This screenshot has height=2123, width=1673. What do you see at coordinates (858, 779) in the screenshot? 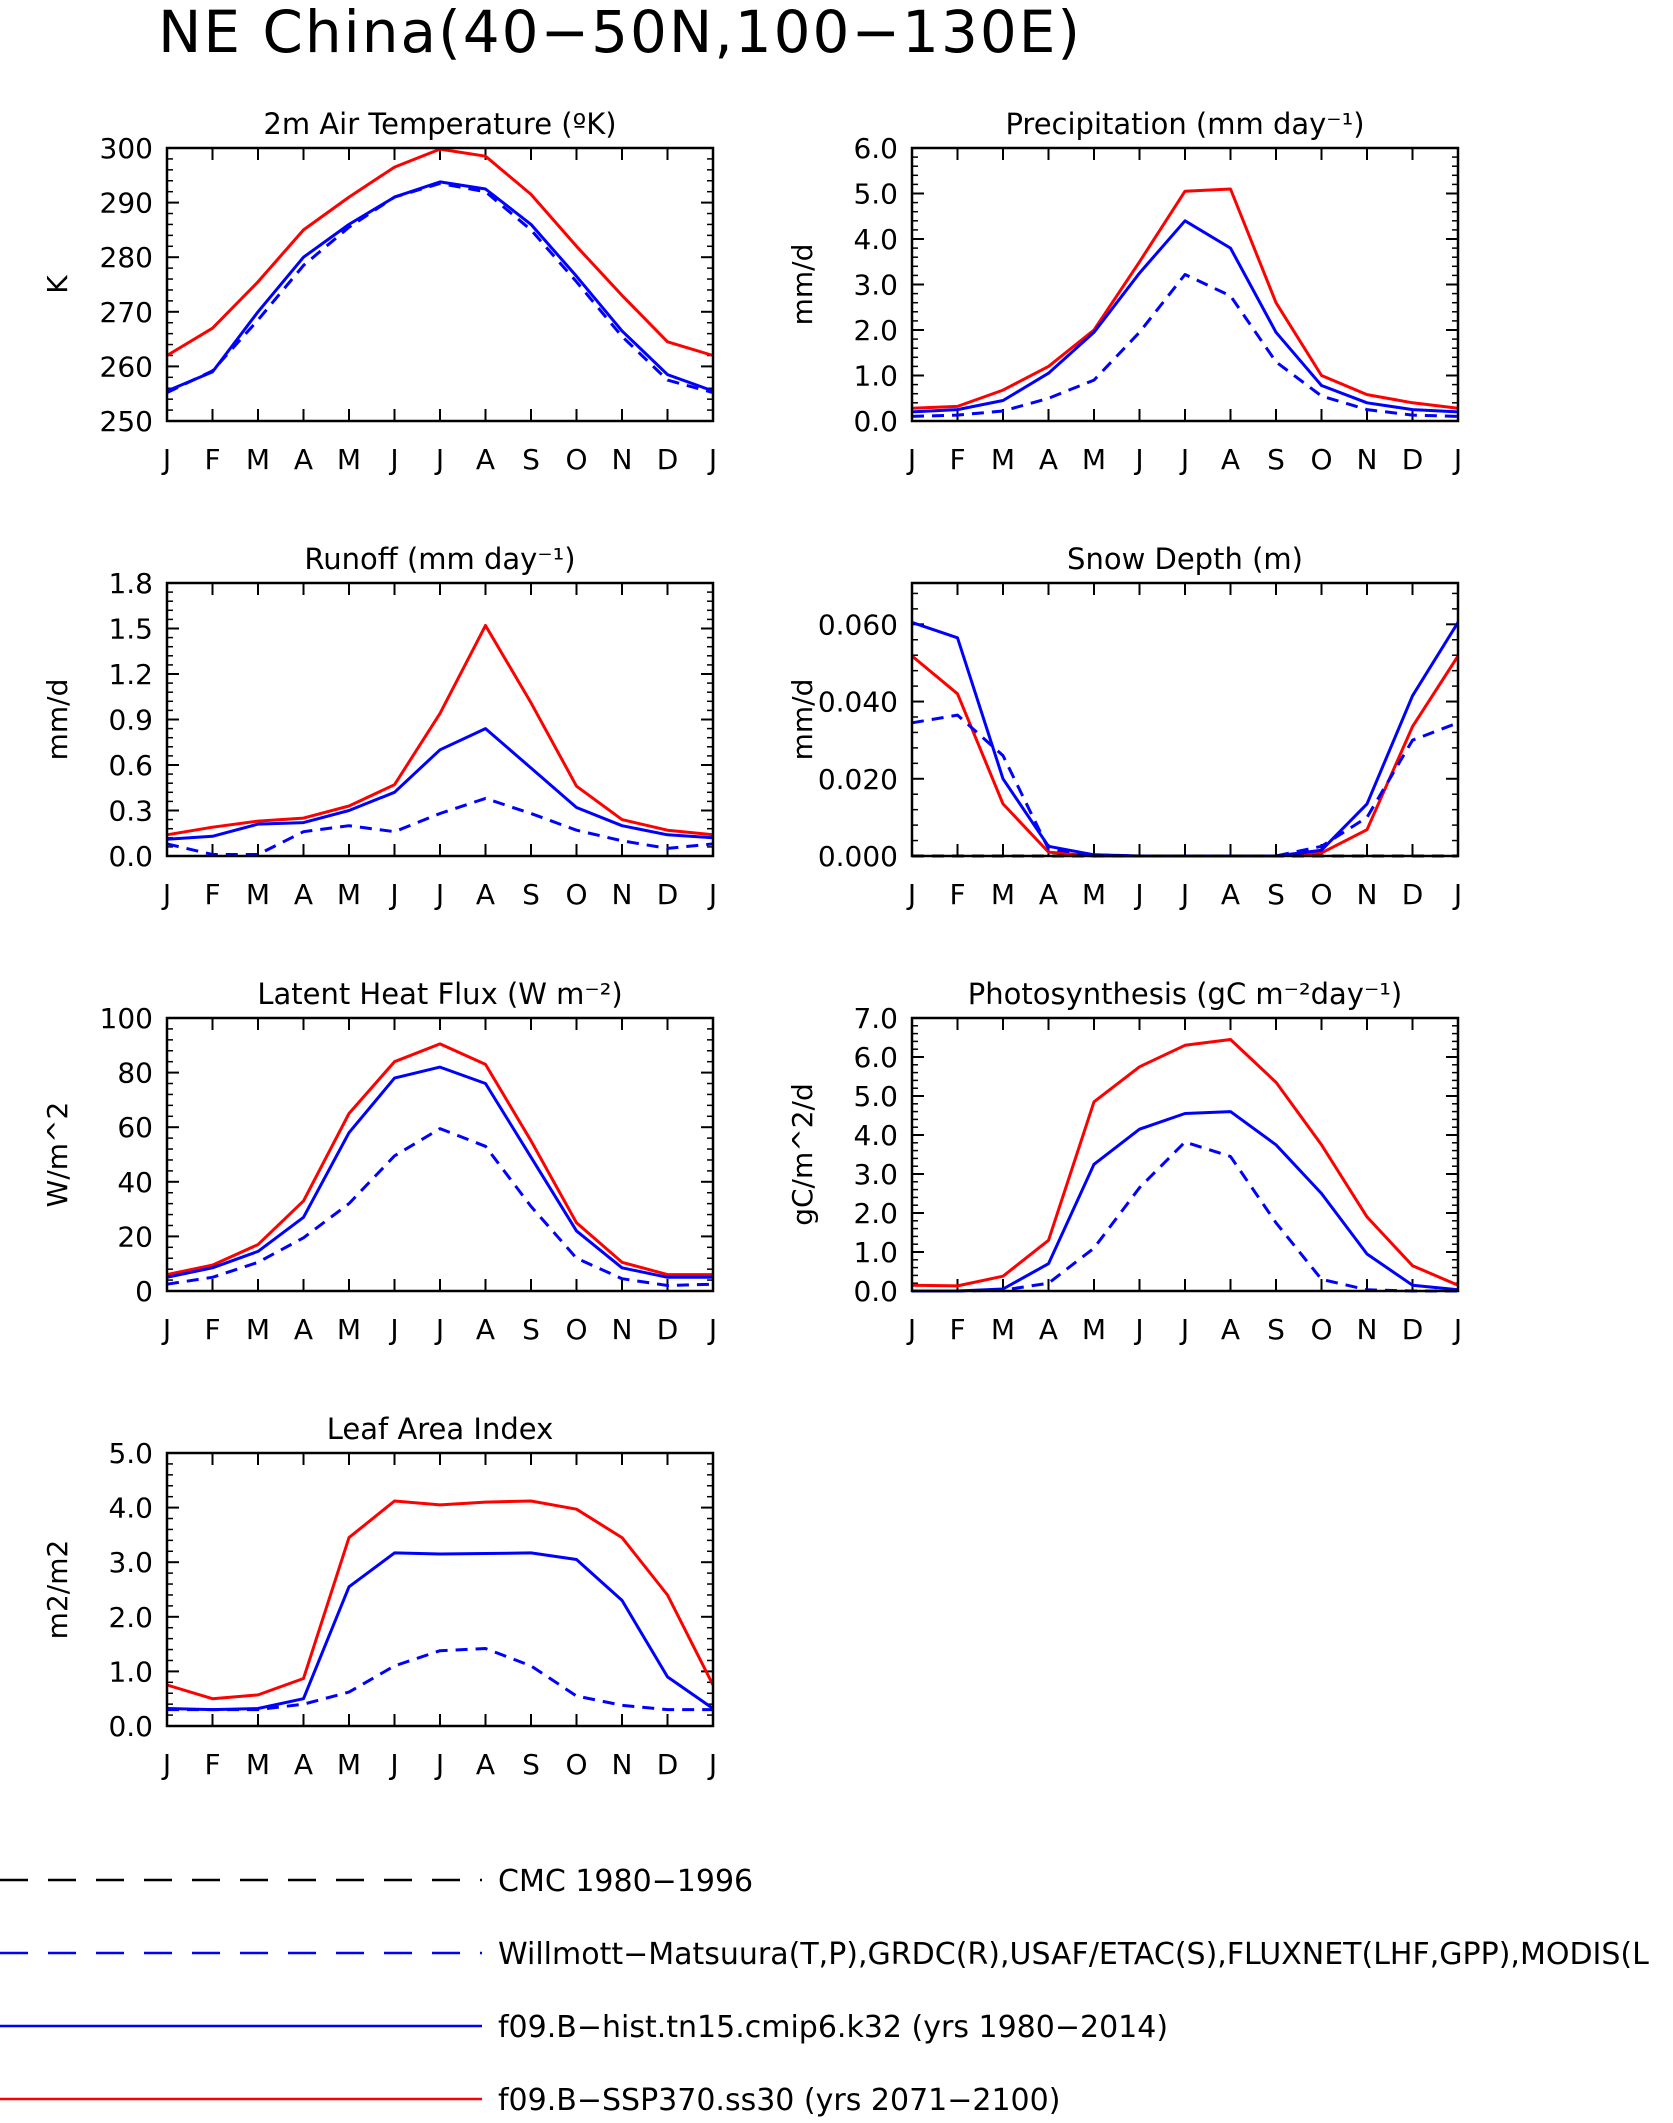
I see `y-tick-label: 0.020` at bounding box center [858, 779].